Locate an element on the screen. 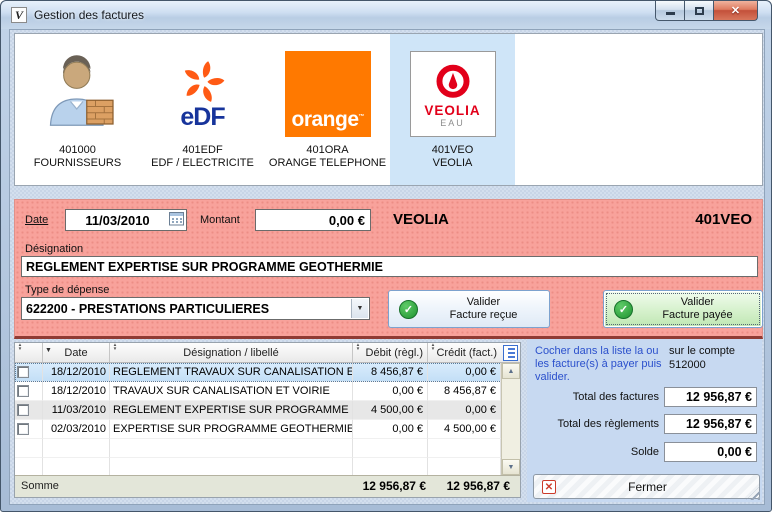 The image size is (772, 512). supplier-name: FOURNISSEURS is located at coordinates (77, 163).